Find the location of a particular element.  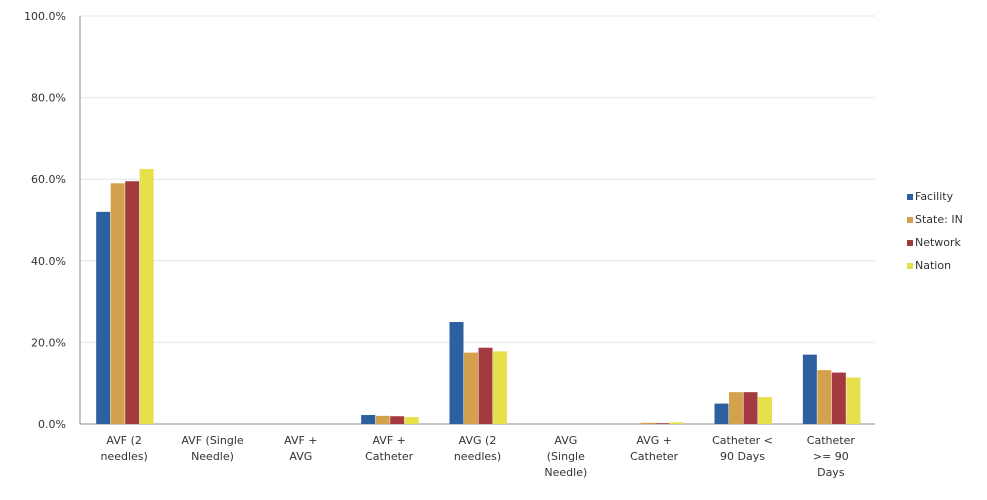

x-tick-label: Catheter < 90 Days is located at coordinates (742, 448).